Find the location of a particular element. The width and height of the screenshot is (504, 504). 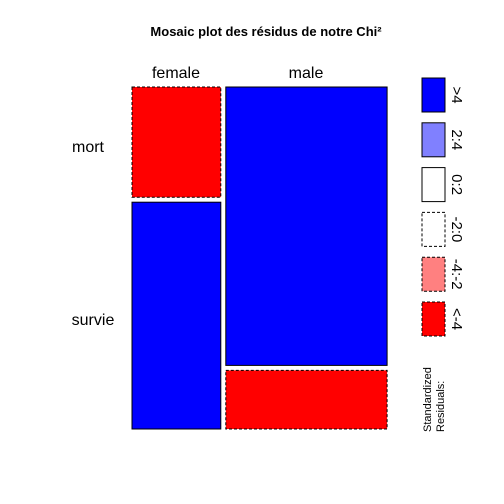

legend-label-5: <-4 is located at coordinates (456, 319).